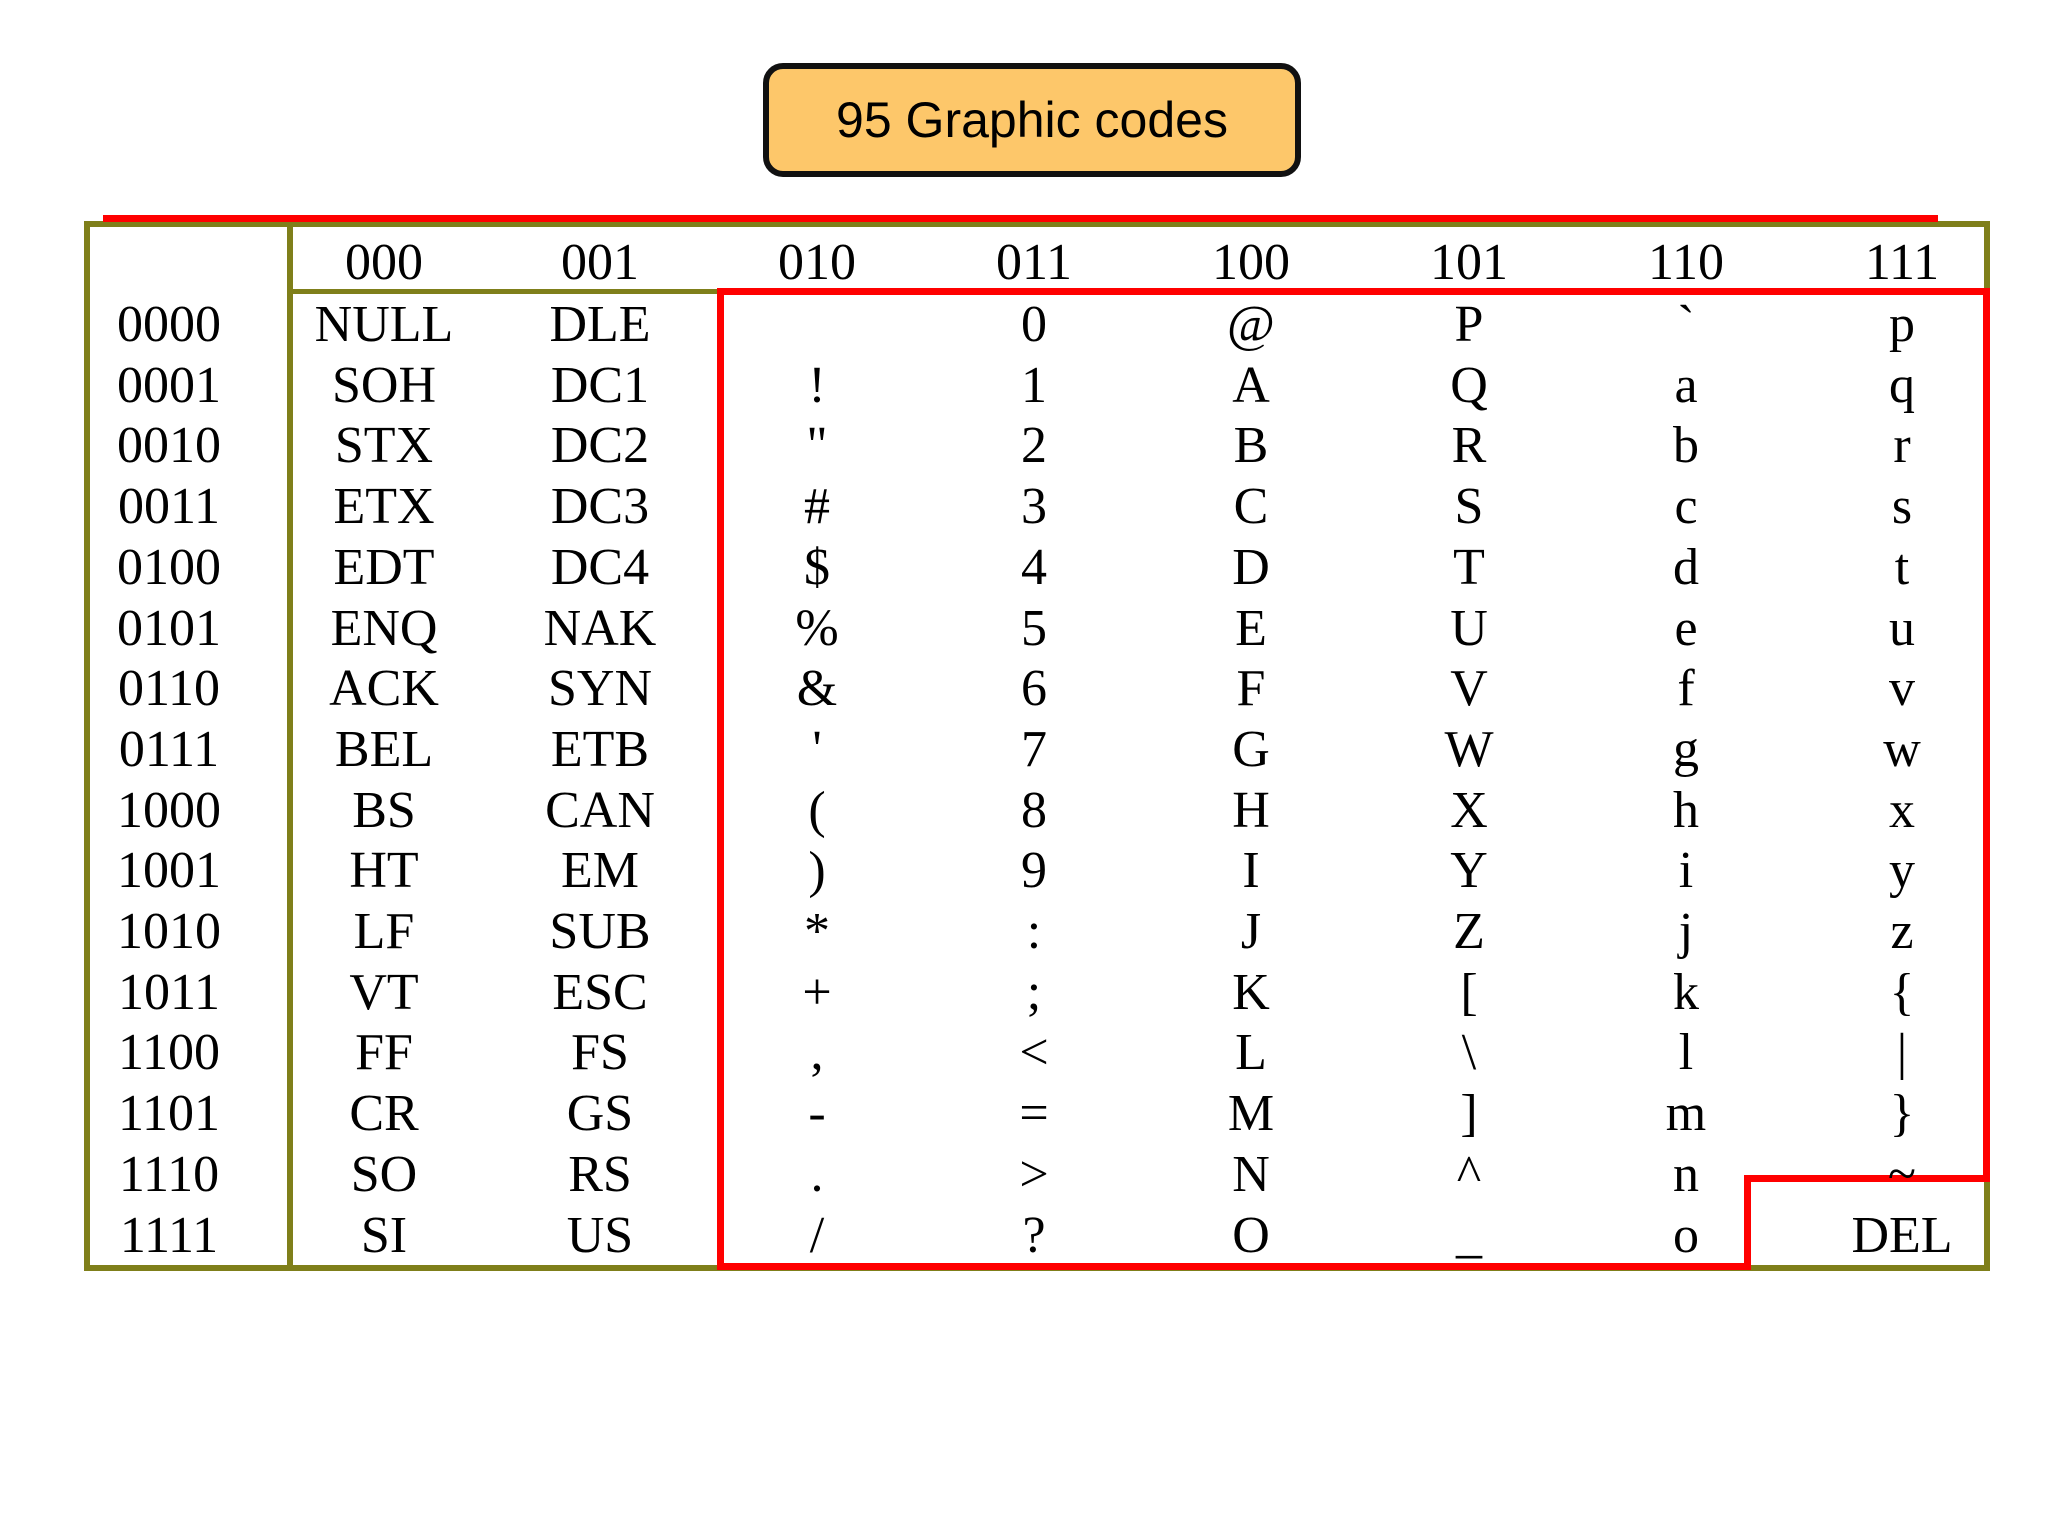 The height and width of the screenshot is (1536, 2048). Describe the element at coordinates (600, 1235) in the screenshot. I see `code-cell: US` at that location.